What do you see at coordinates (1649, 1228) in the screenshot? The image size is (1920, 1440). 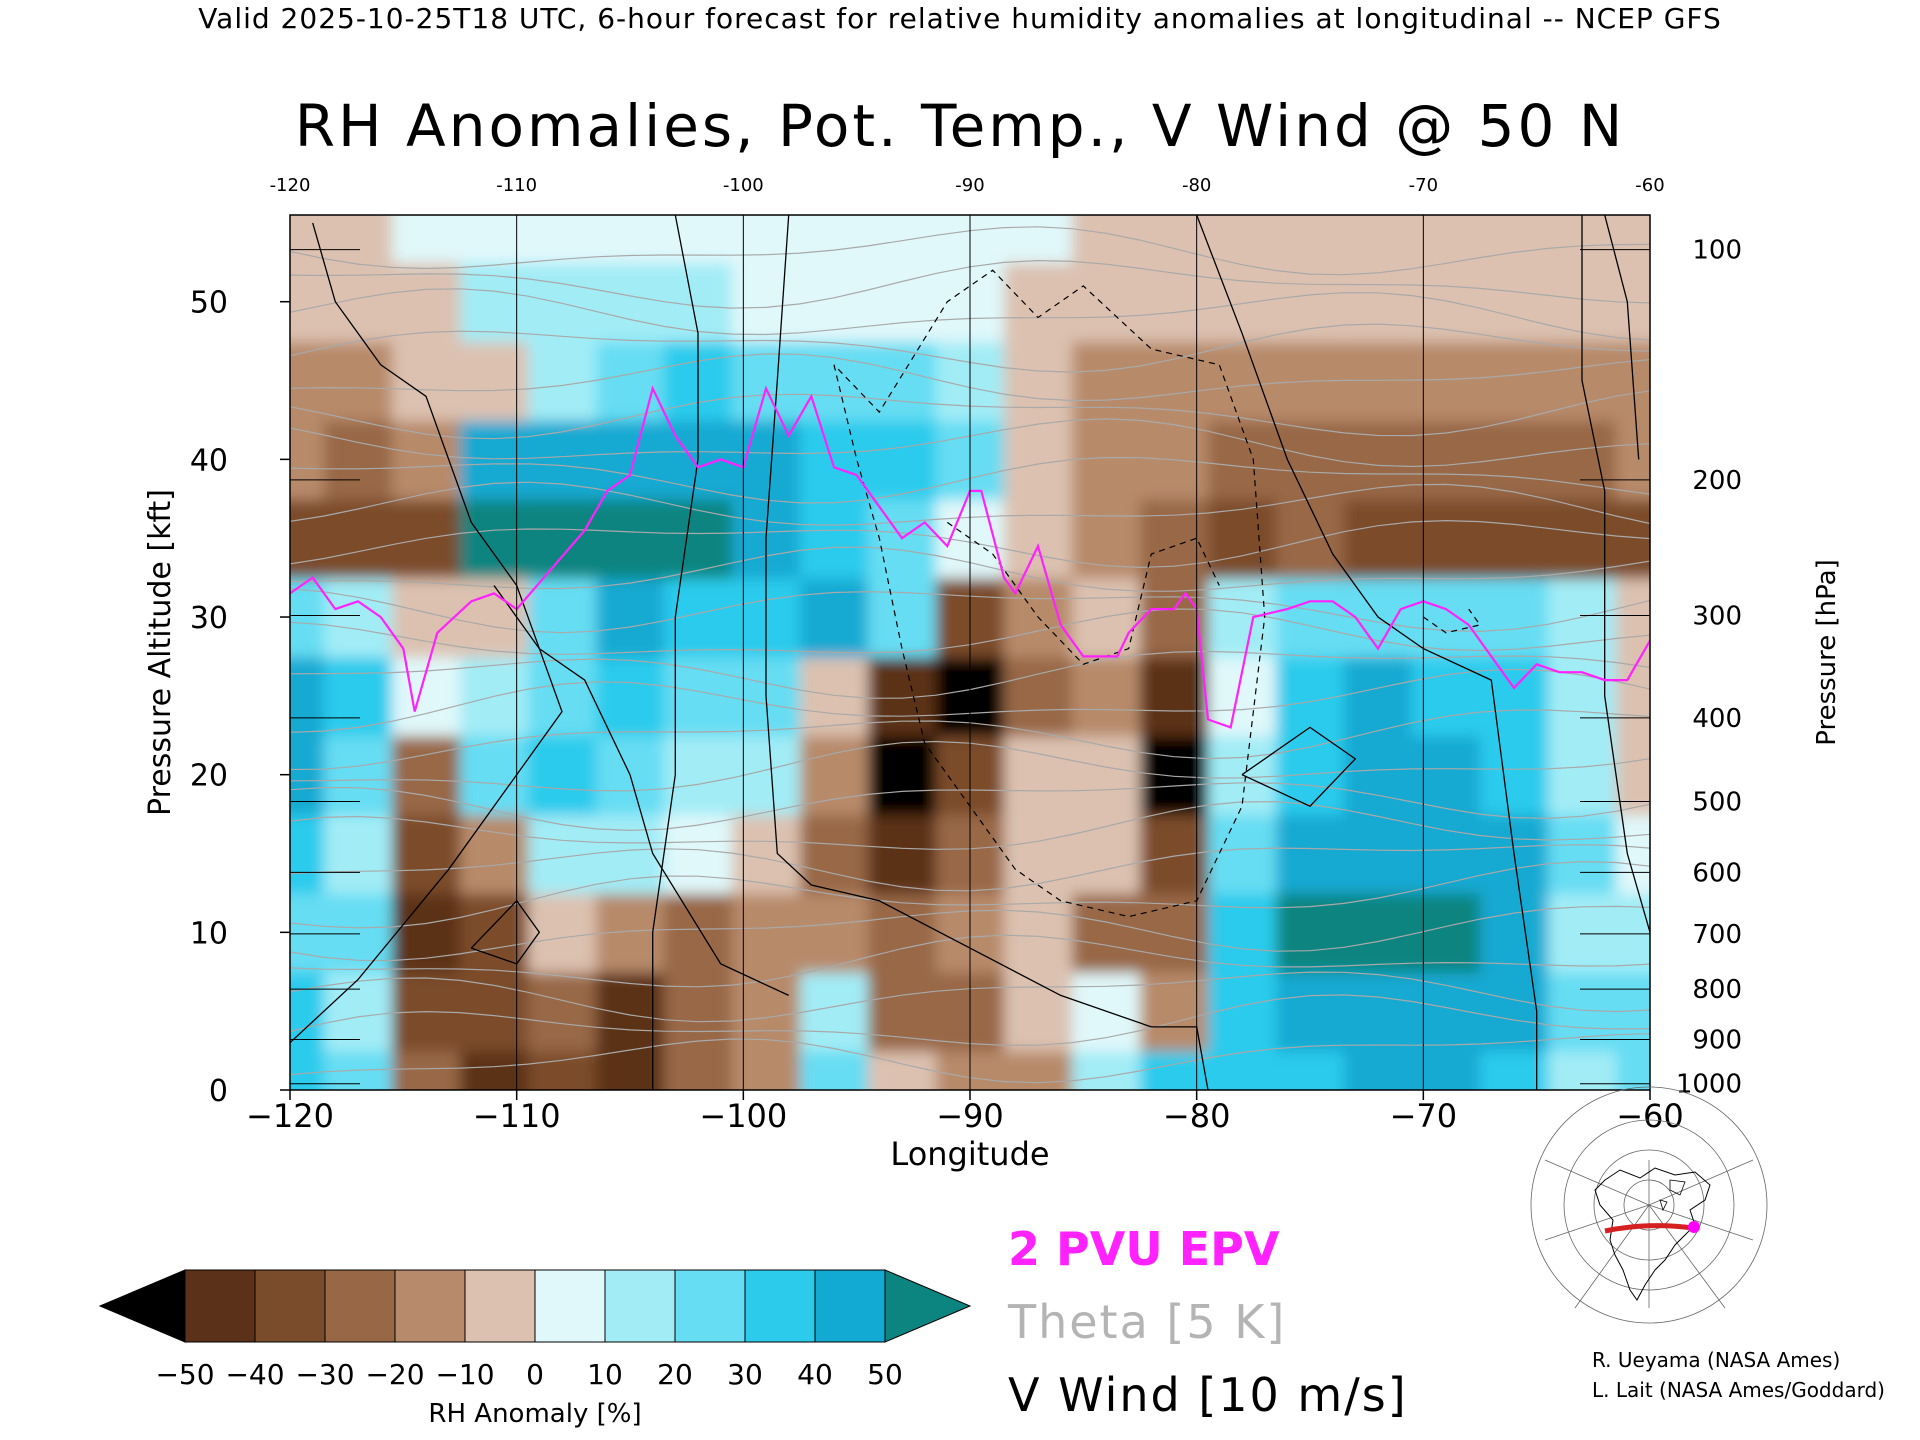 I see `section-line` at bounding box center [1649, 1228].